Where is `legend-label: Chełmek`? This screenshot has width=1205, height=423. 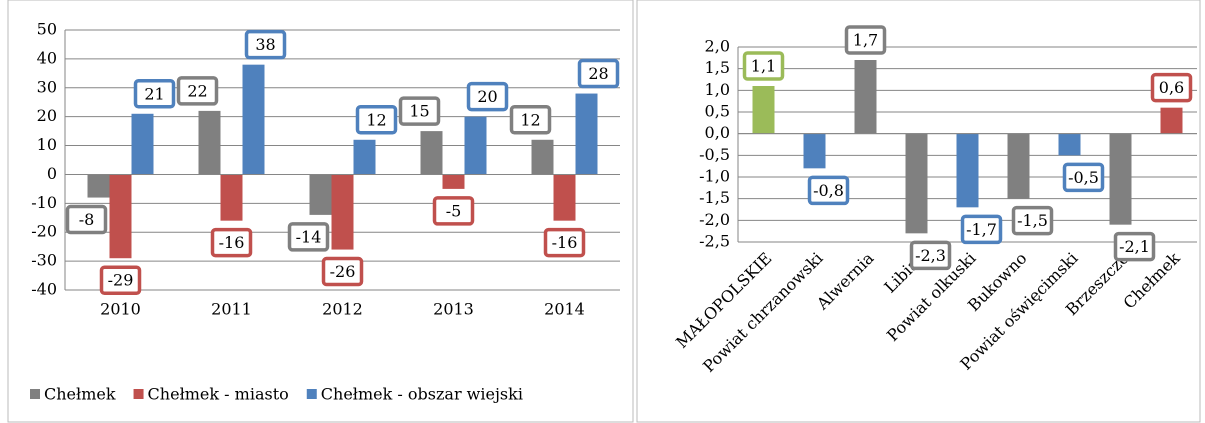
legend-label: Chełmek is located at coordinates (80, 394).